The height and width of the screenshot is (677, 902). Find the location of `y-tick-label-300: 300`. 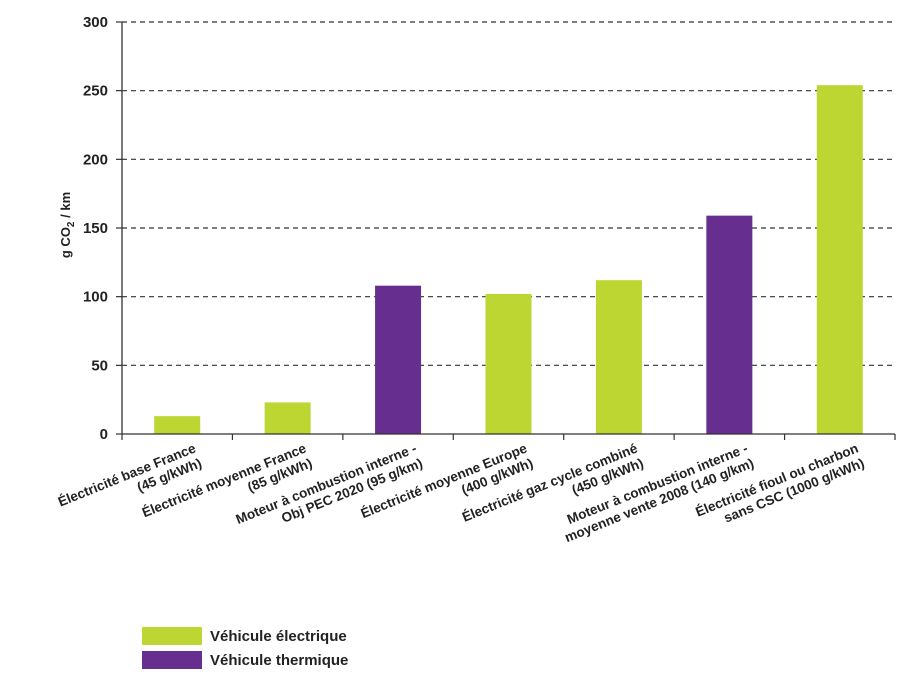

y-tick-label-300: 300 is located at coordinates (95, 22).